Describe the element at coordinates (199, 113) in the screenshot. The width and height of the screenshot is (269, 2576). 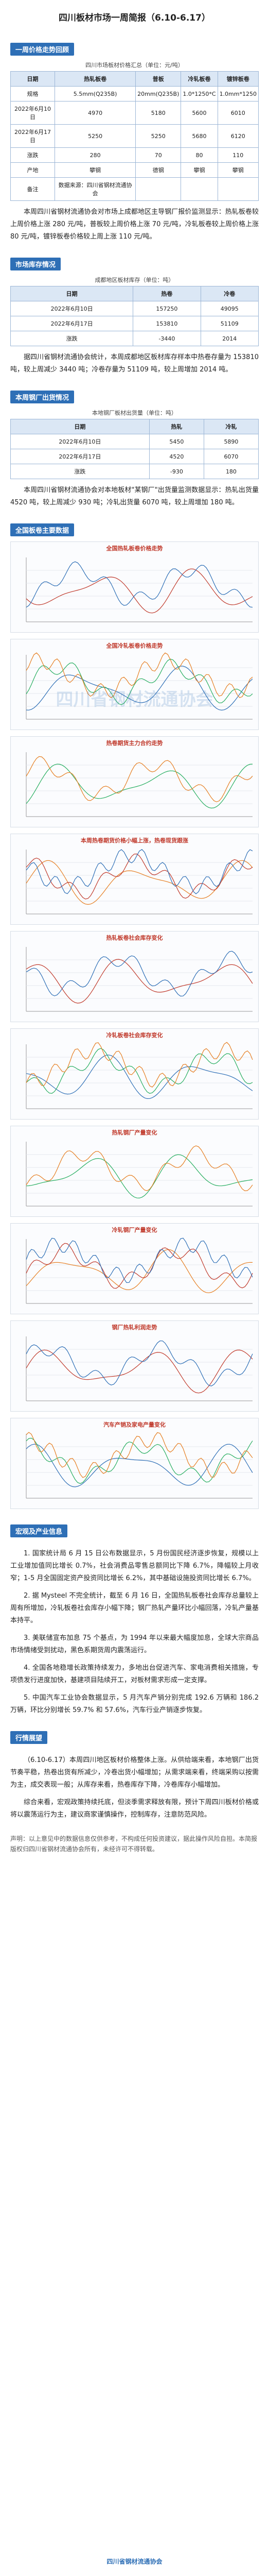
I see `table-cell: 5600` at that location.